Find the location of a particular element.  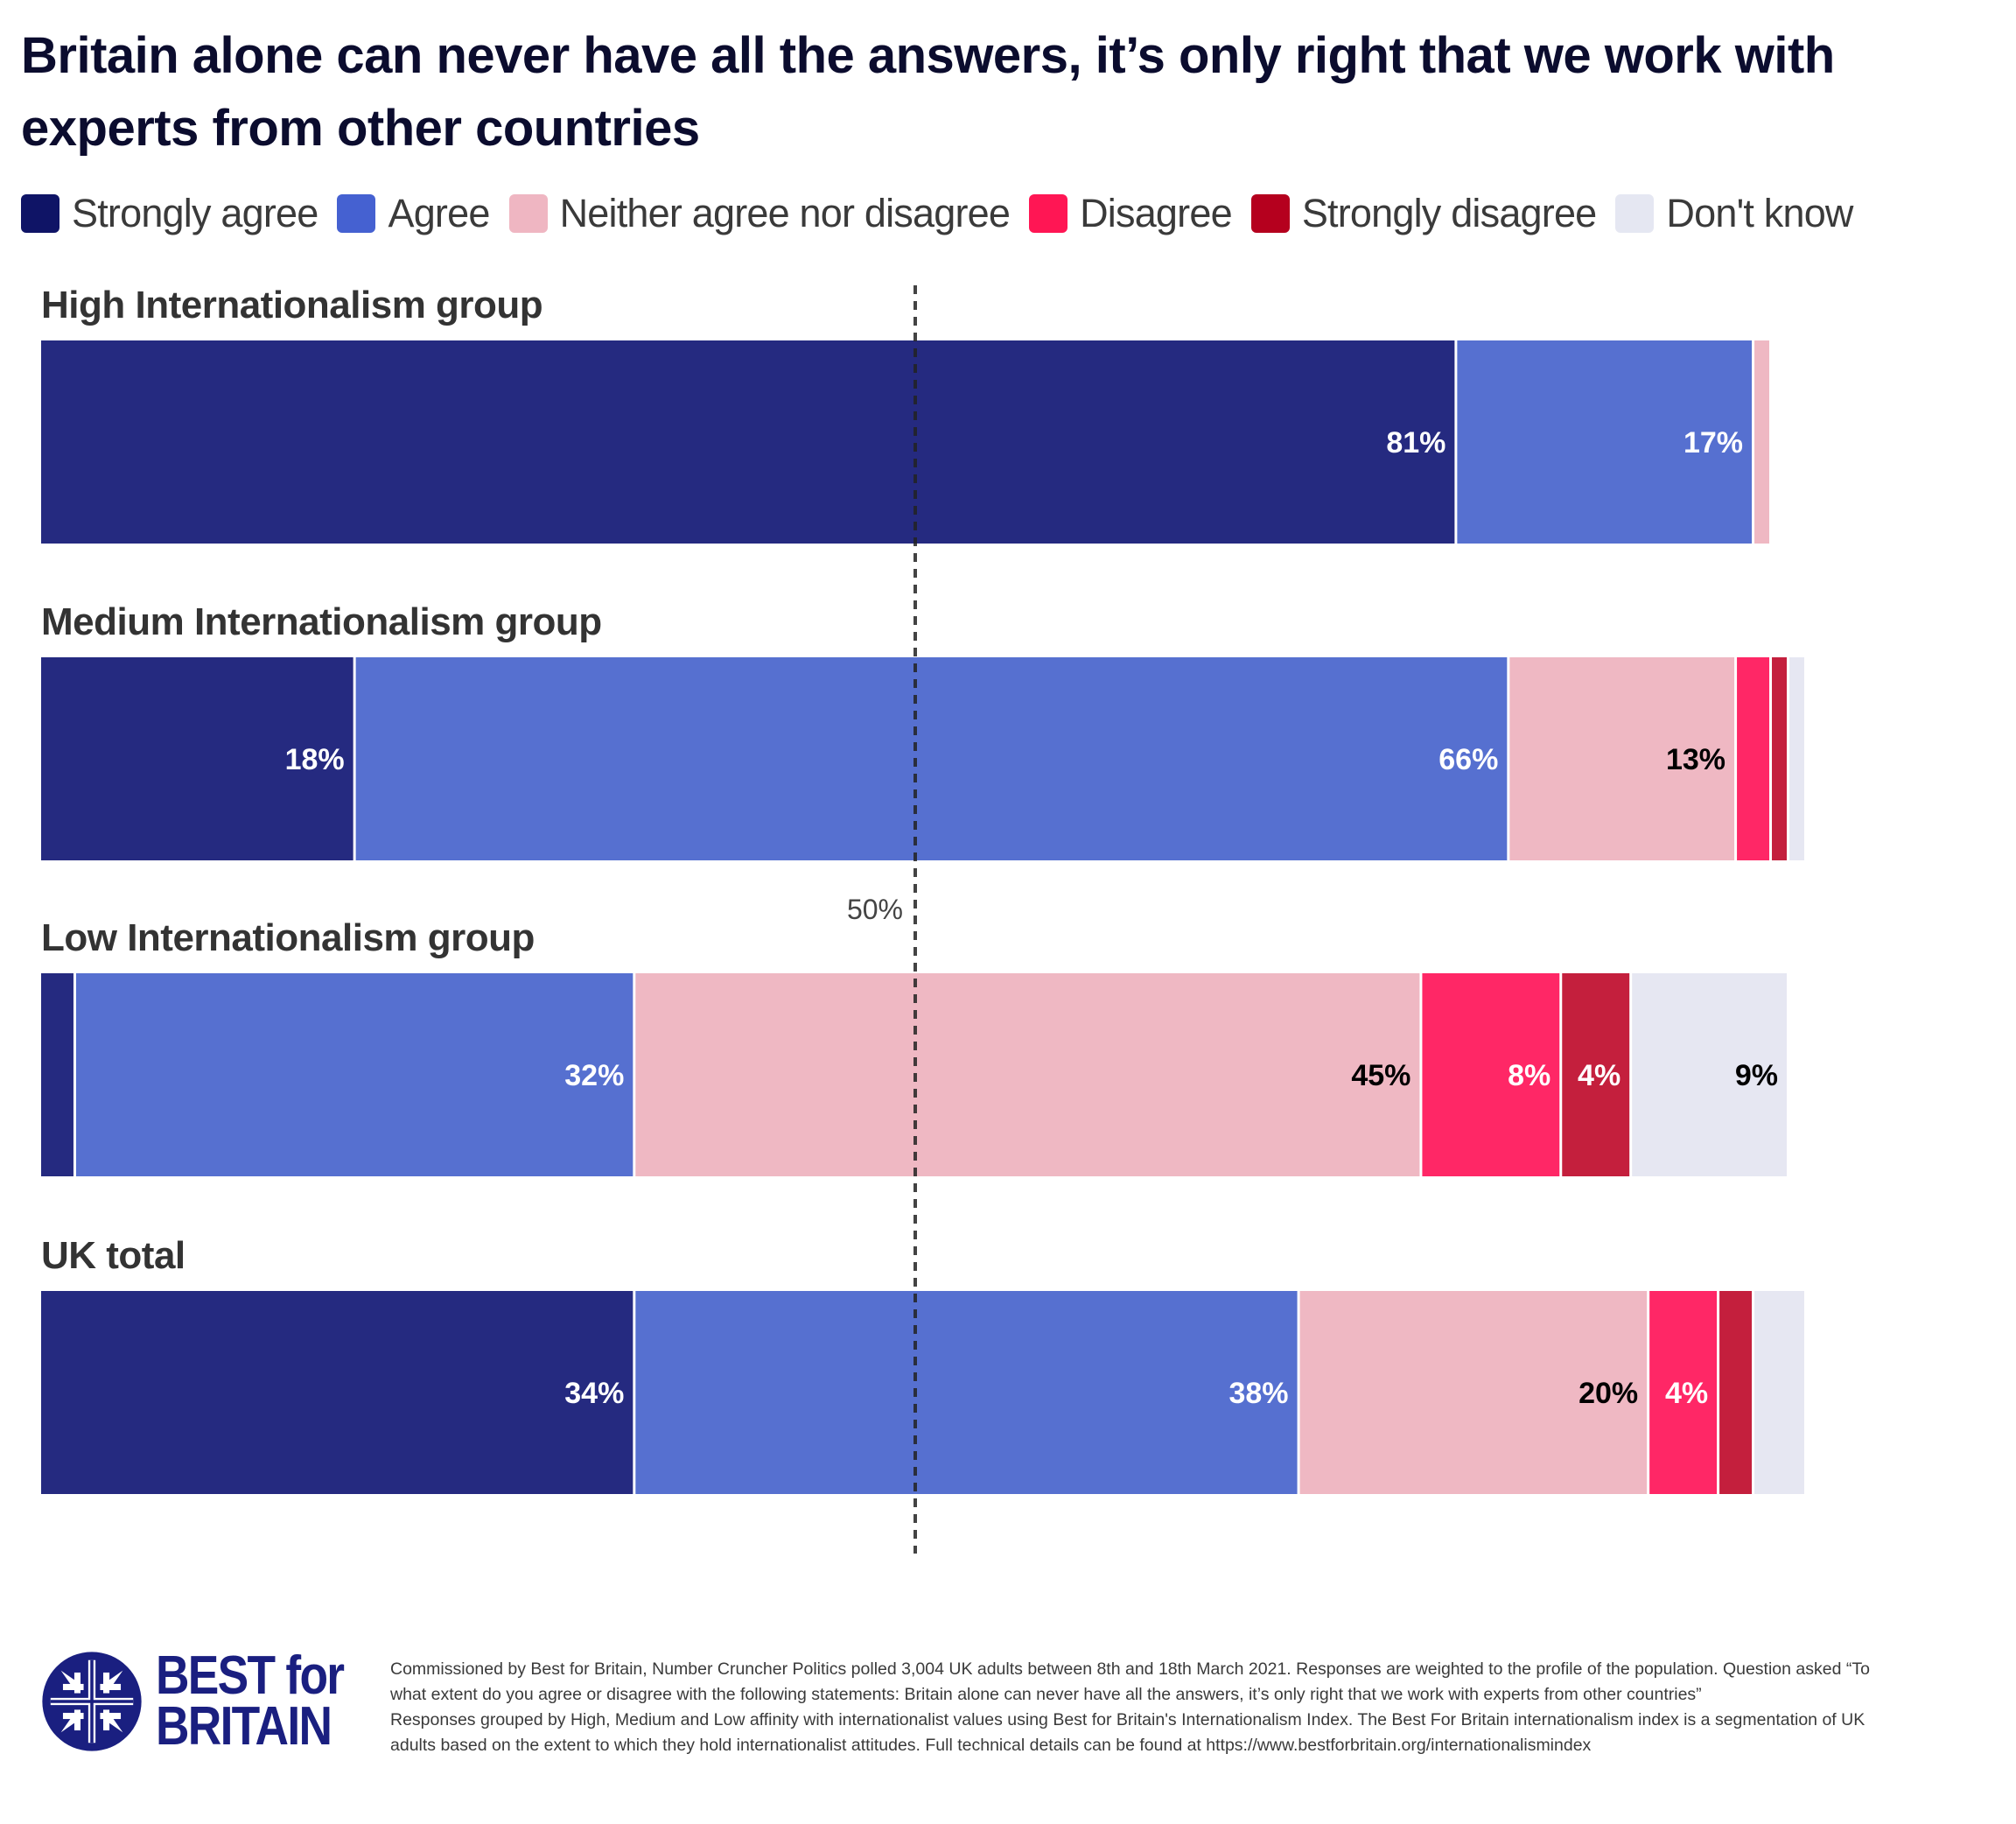

data-label-medium-internationalism-group-agree: 66% is located at coordinates (1468, 759).